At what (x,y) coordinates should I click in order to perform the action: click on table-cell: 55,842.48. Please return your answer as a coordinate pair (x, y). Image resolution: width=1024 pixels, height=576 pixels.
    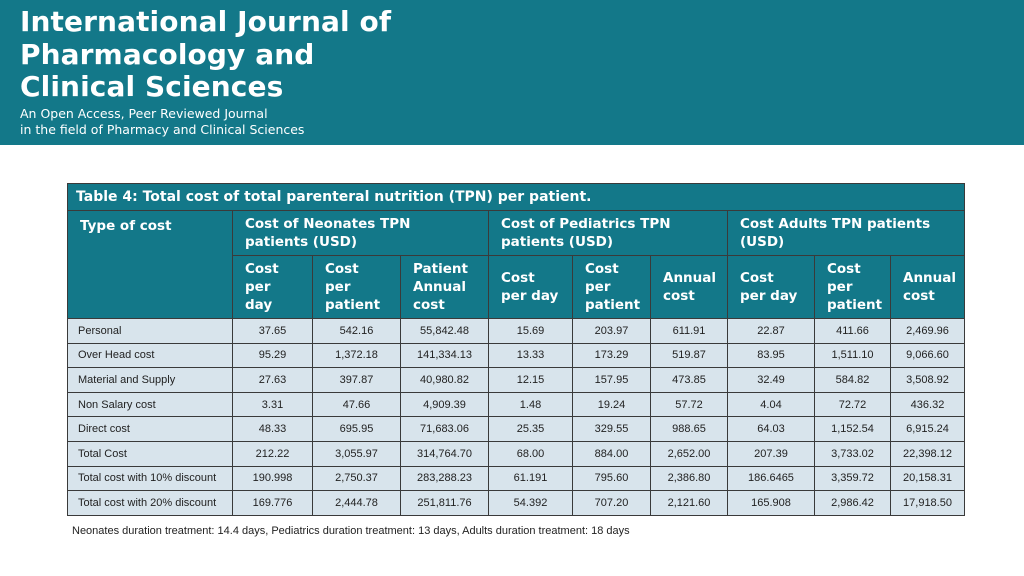
    Looking at the image, I should click on (444, 331).